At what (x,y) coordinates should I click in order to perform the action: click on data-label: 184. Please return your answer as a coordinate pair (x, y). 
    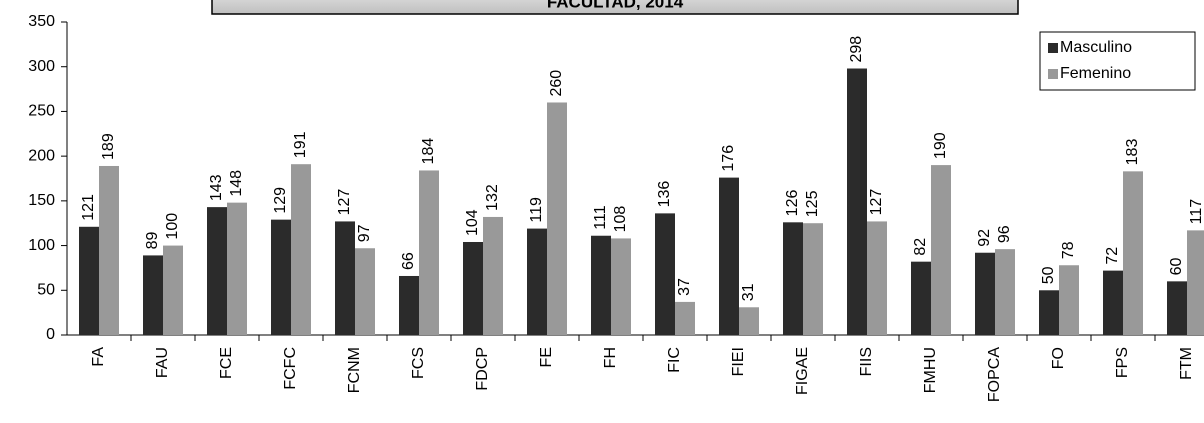
    Looking at the image, I should click on (428, 151).